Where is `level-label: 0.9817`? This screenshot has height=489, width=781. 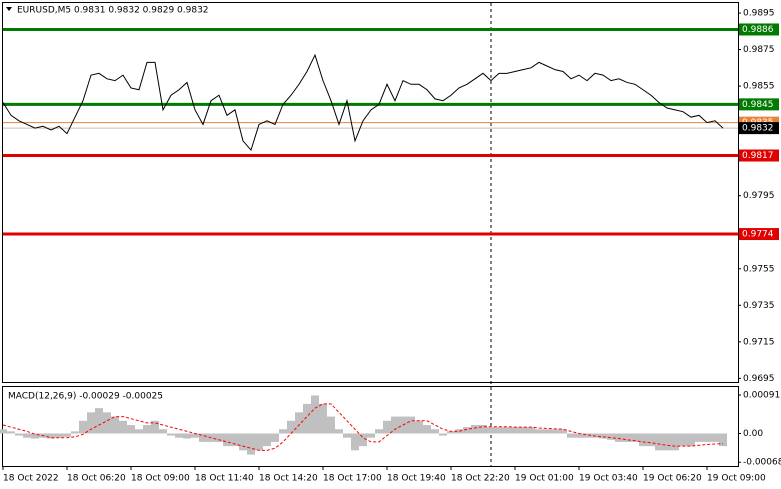 level-label: 0.9817 is located at coordinates (758, 156).